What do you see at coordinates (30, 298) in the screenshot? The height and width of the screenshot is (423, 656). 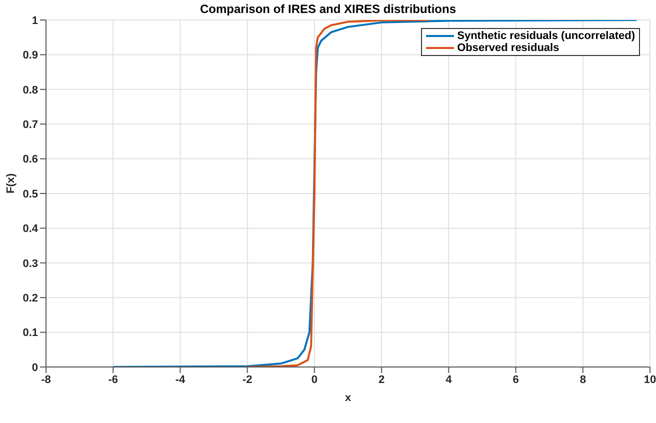 I see `y-tick-label: 0.2` at bounding box center [30, 298].